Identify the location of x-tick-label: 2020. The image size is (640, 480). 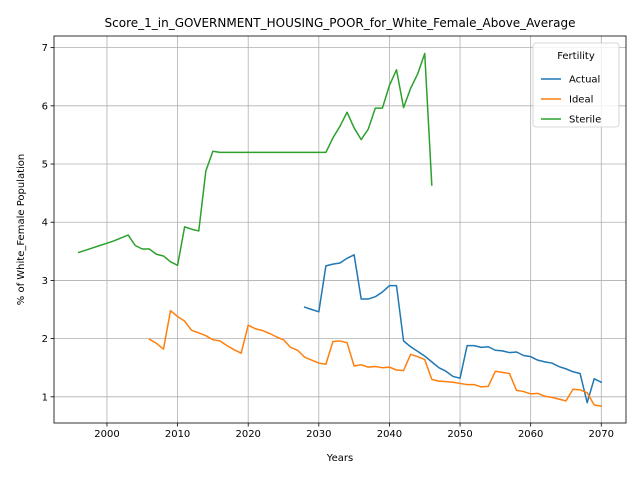
(247, 434).